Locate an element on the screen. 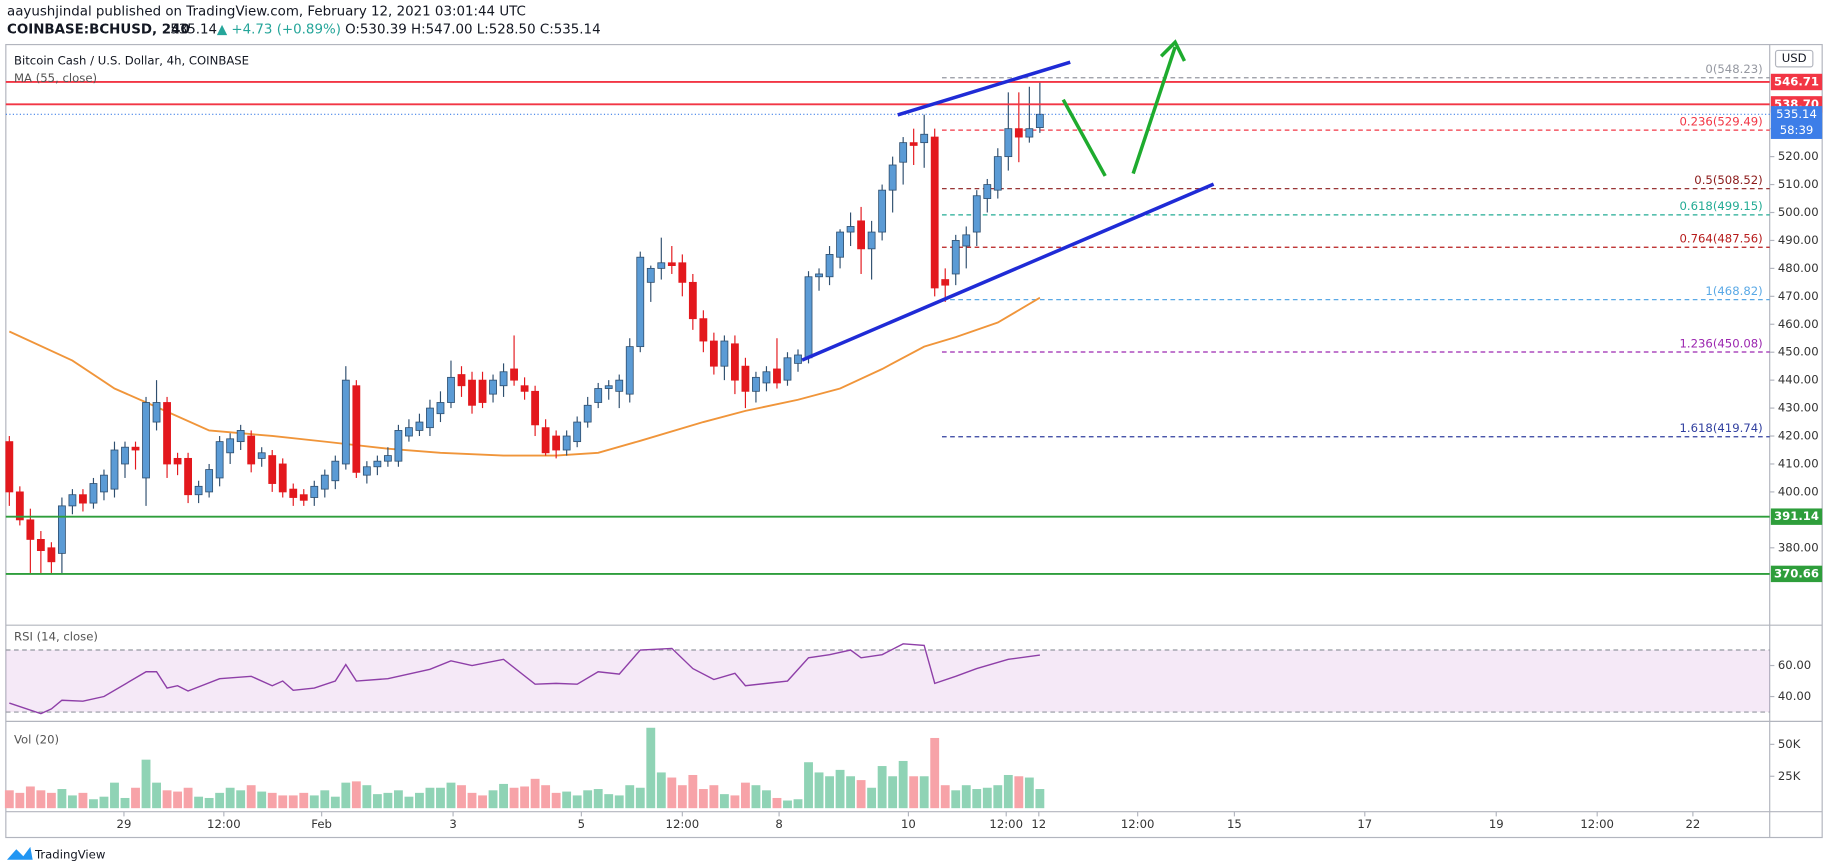  x-tick-label: 10 is located at coordinates (908, 824).